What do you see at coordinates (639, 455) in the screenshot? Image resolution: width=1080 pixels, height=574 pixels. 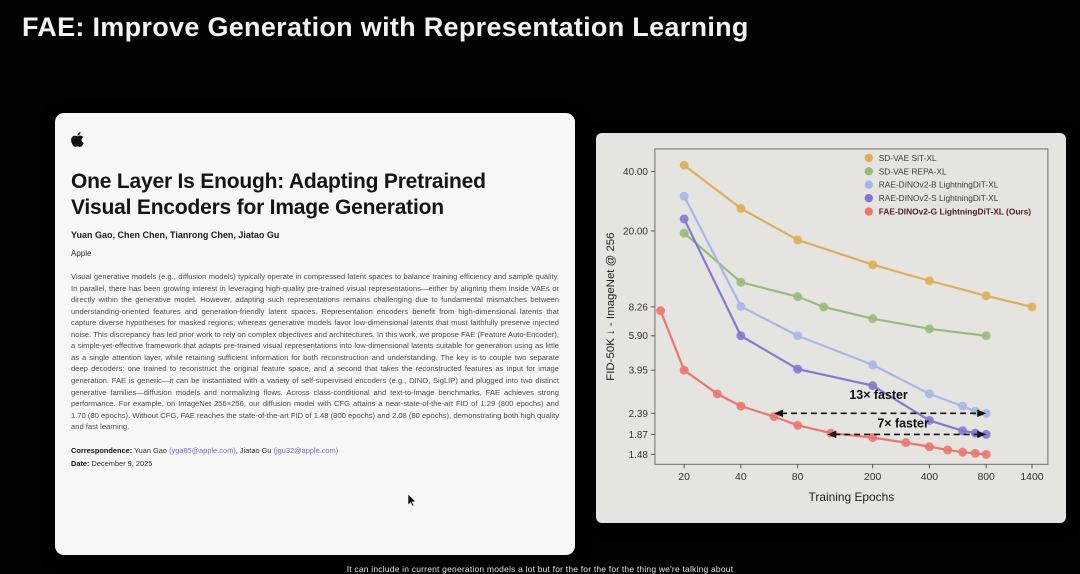 I see `svg-text: 1.48` at bounding box center [639, 455].